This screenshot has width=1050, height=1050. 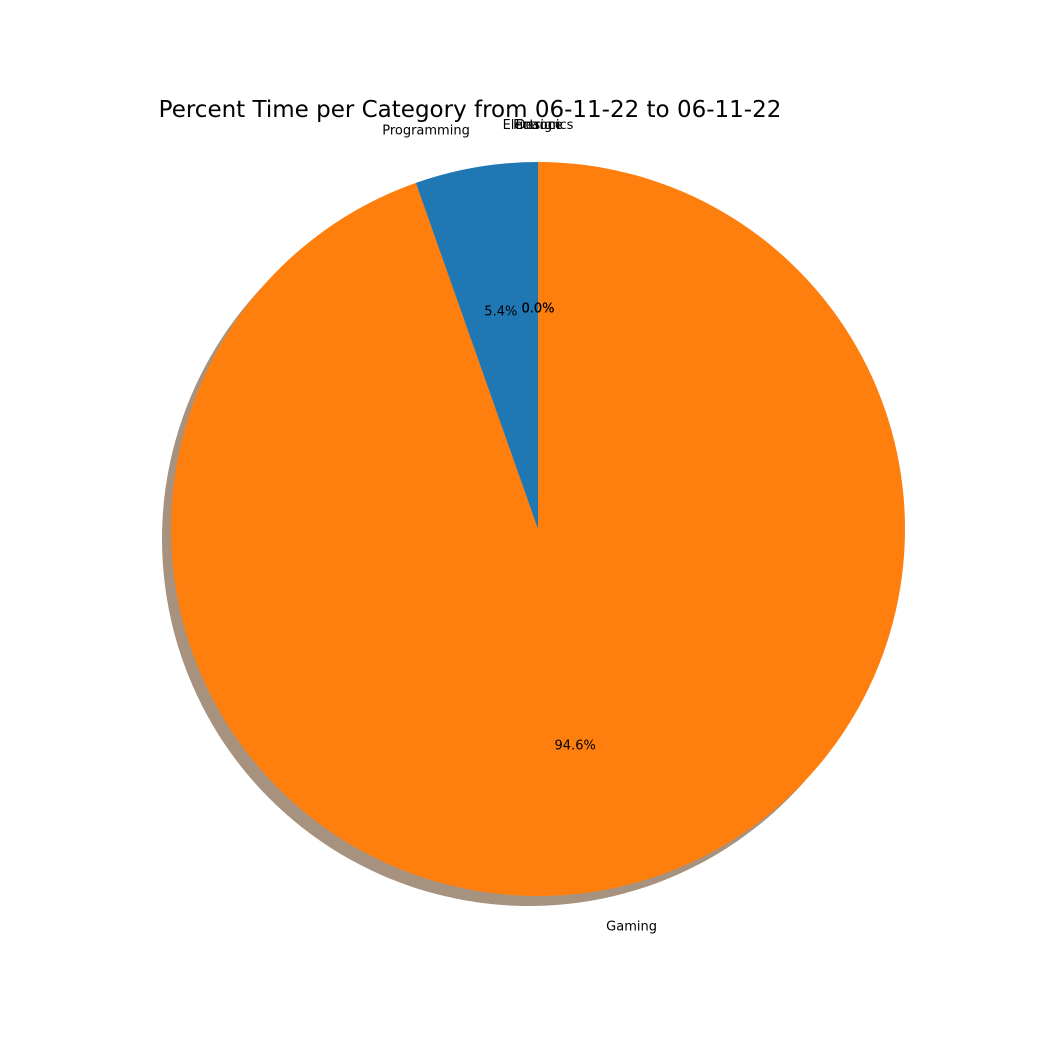 What do you see at coordinates (500, 311) in the screenshot?
I see `pct-label-programming: 5.4%` at bounding box center [500, 311].